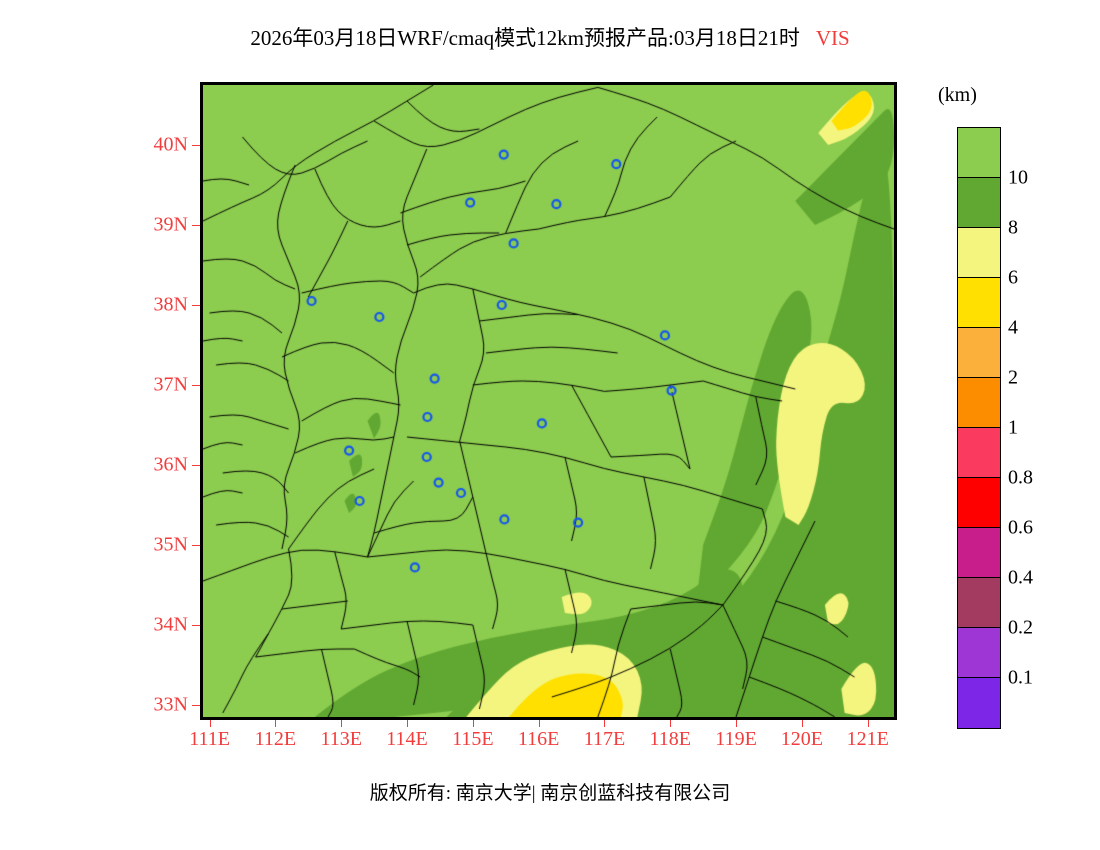 This screenshot has width=1100, height=850. I want to click on colorbar-label: 4, so click(1013, 327).